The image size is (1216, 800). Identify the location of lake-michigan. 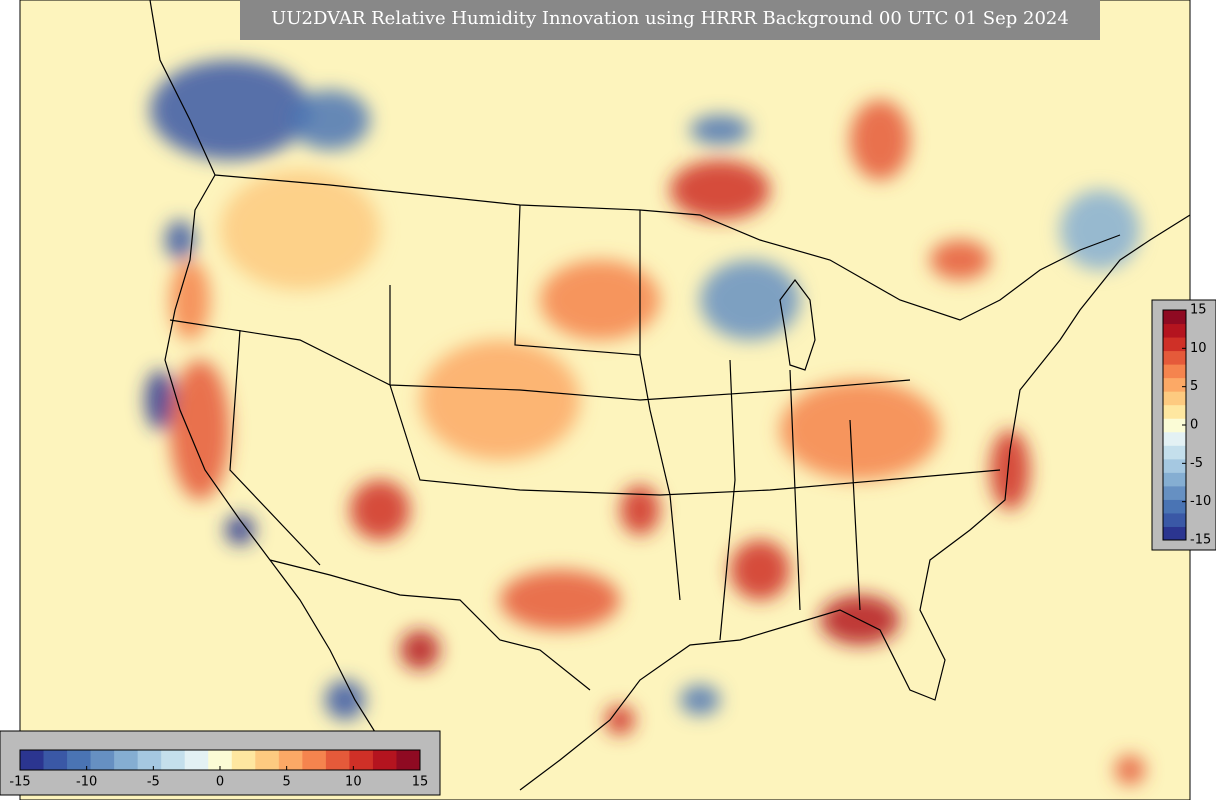
(797, 325).